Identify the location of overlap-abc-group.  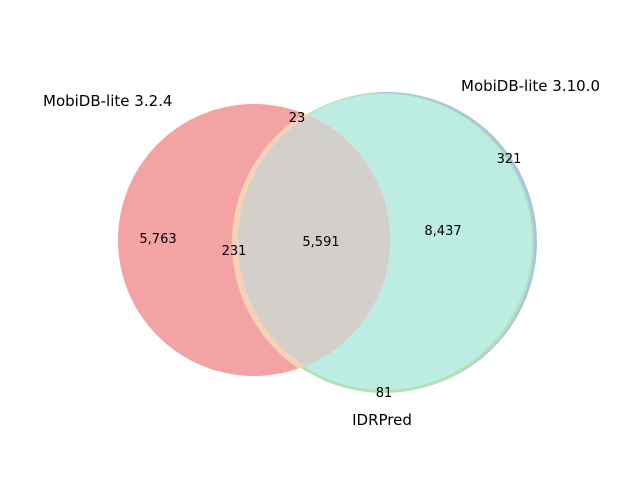
(311, 240).